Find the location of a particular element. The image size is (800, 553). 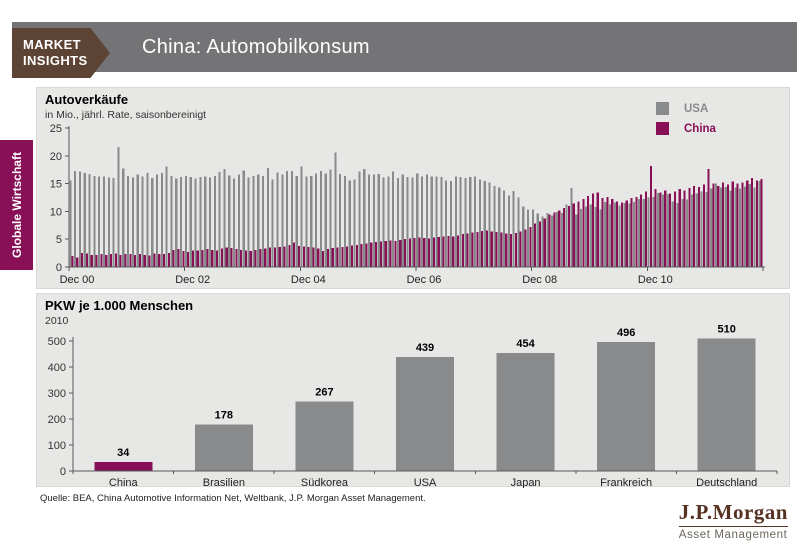

svg-text: Japan is located at coordinates (526, 482).